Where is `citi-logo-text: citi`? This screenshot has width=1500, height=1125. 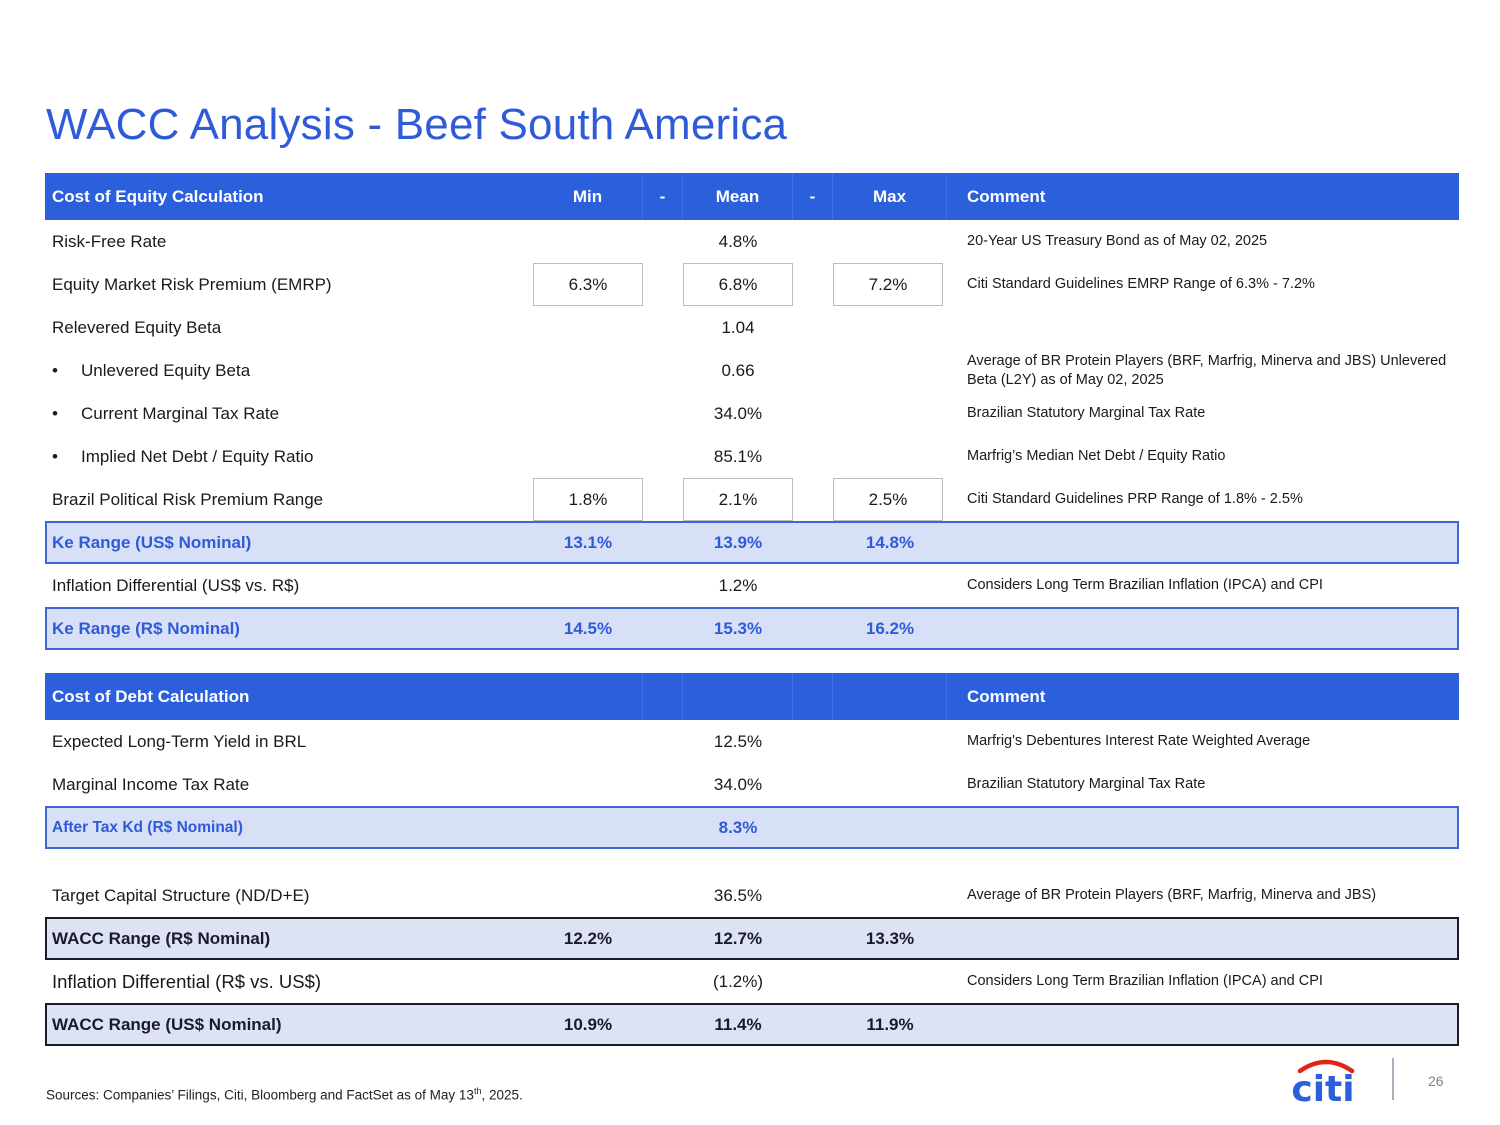 citi-logo-text: citi is located at coordinates (1322, 1087).